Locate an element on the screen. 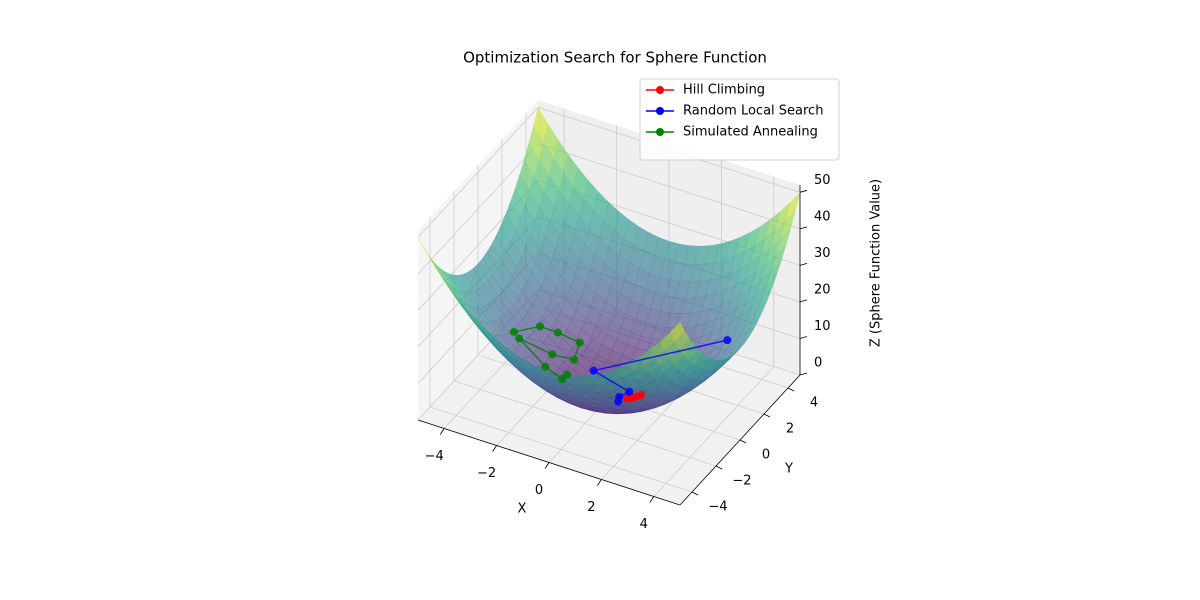  series-line is located at coordinates (547, 353).